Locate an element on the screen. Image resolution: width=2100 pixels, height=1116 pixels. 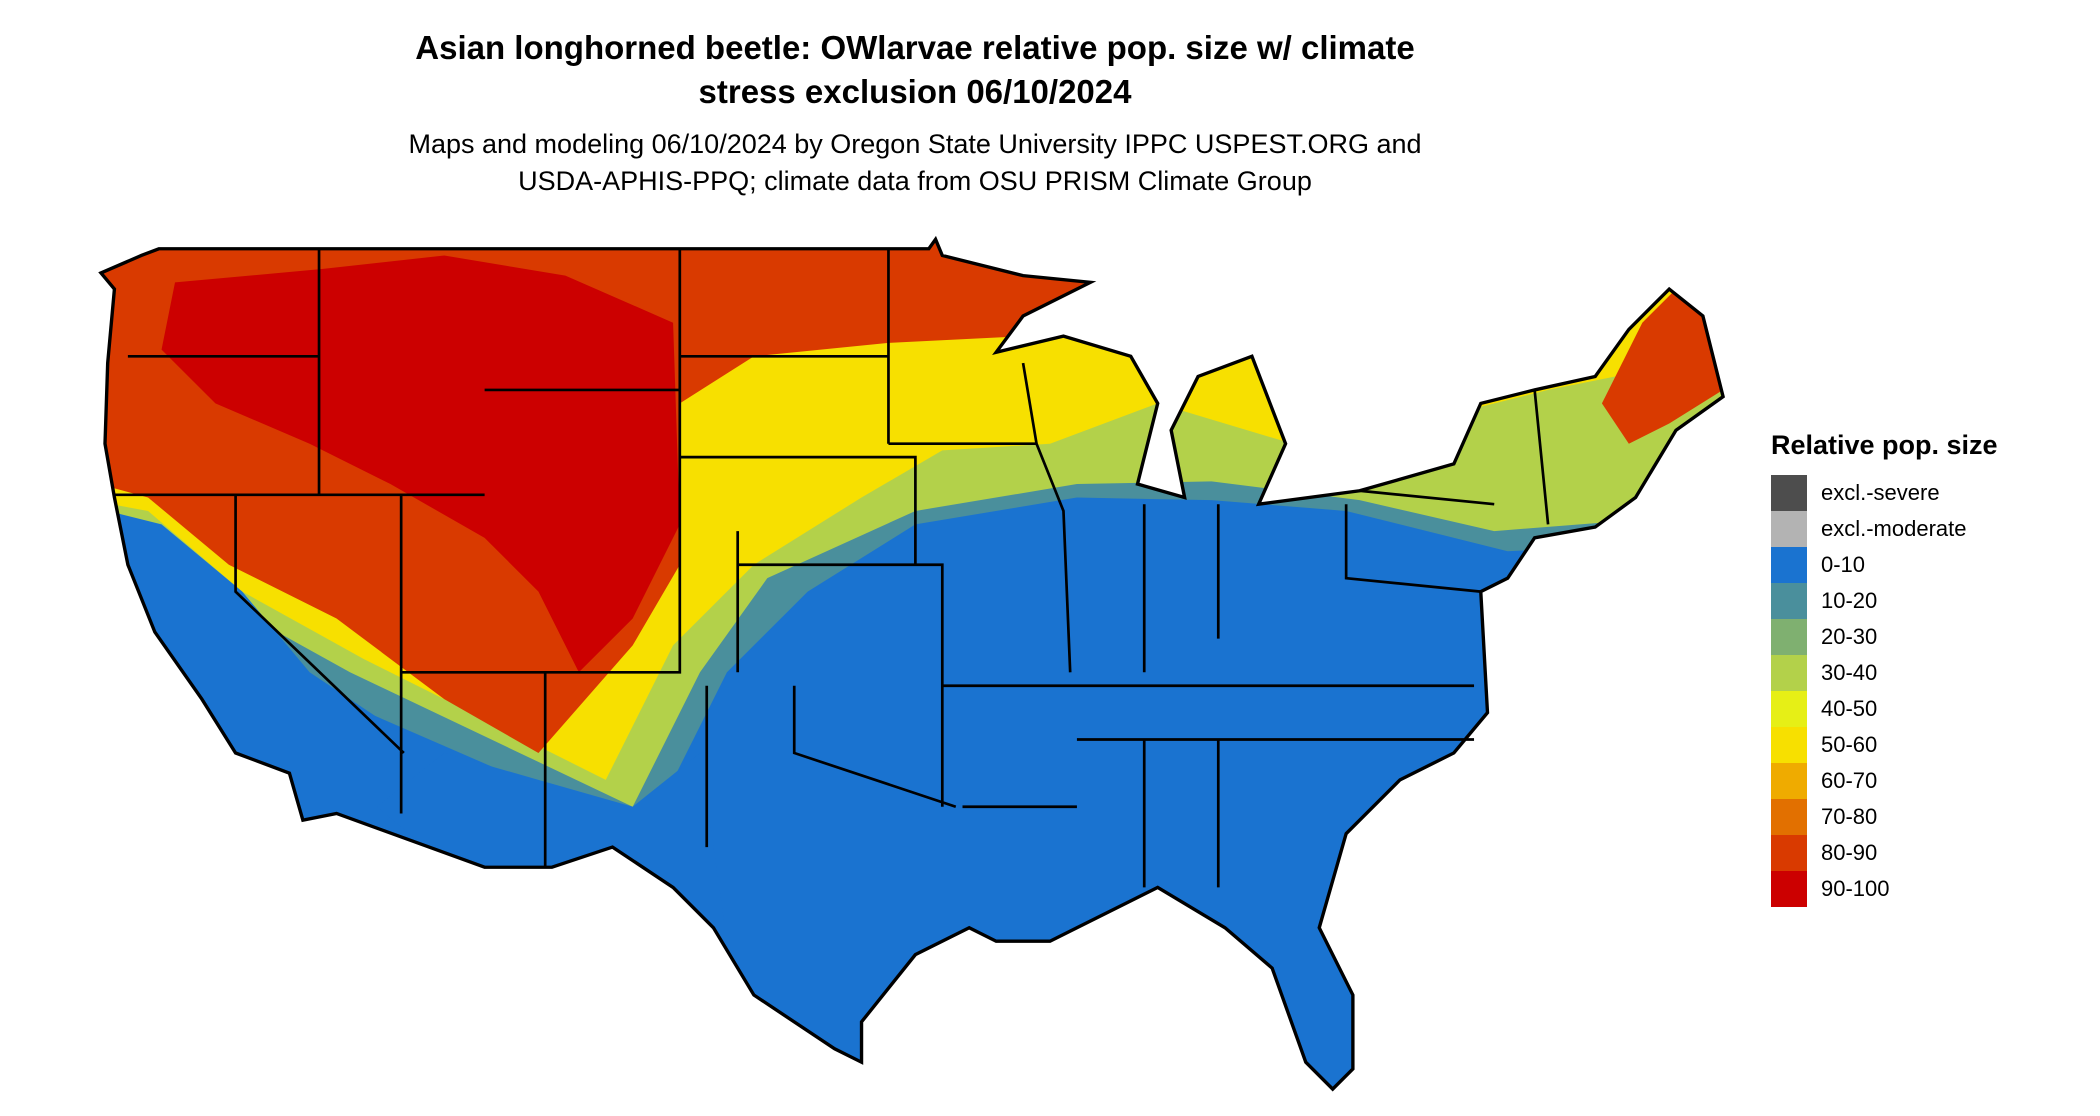
legend-label: 30-40 is located at coordinates (1849, 672).